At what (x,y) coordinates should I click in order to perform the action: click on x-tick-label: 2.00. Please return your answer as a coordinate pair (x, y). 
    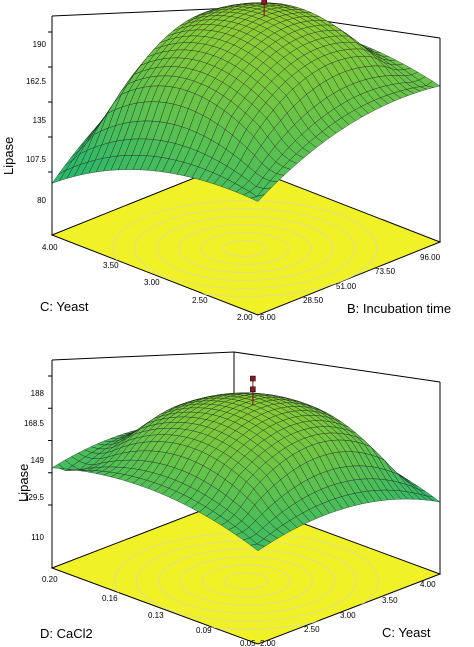
    Looking at the image, I should click on (245, 317).